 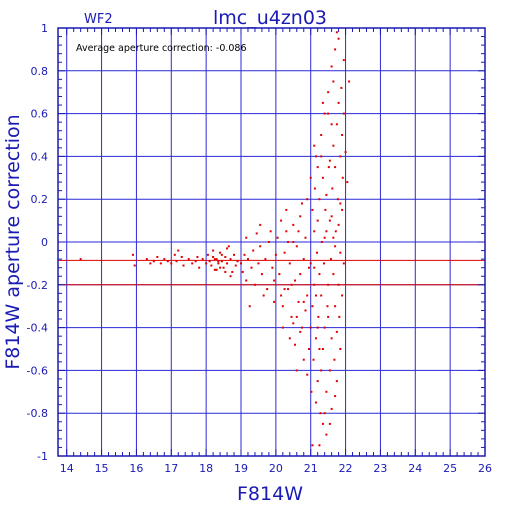 What do you see at coordinates (37, 370) in the screenshot?
I see `y-tick-label: -0.6` at bounding box center [37, 370].